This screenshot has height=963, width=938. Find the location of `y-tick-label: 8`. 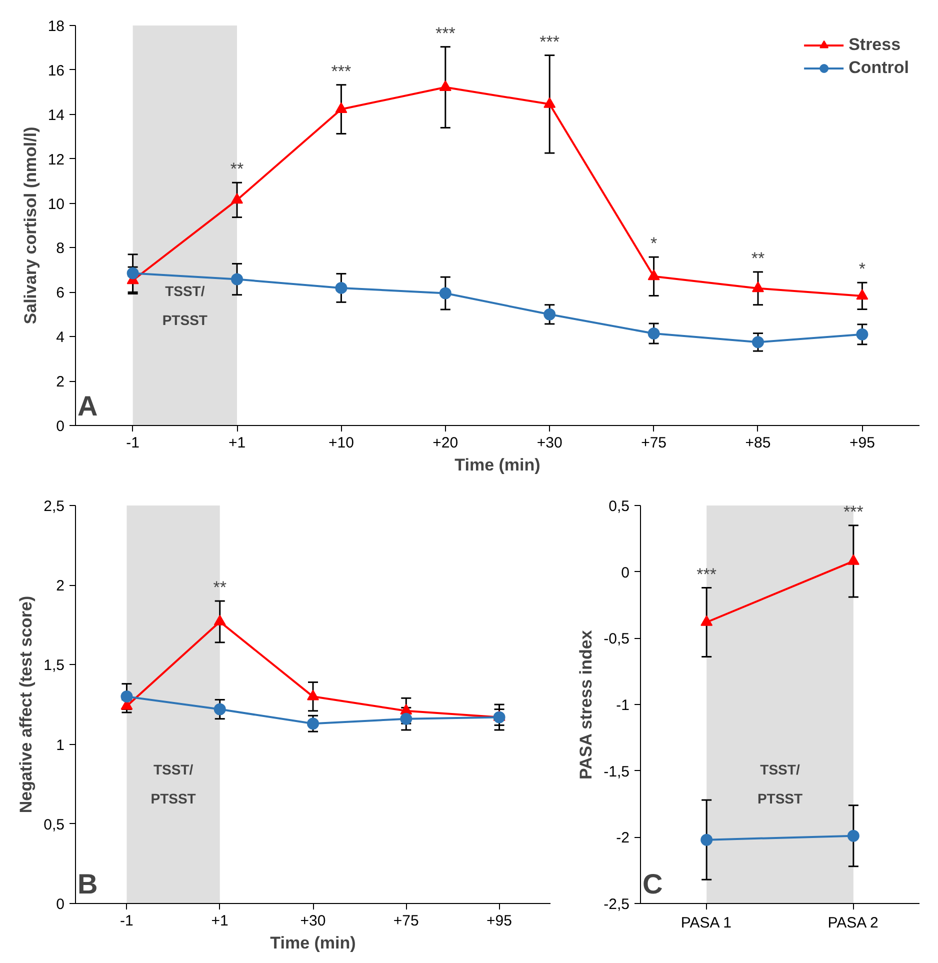

y-tick-label: 8 is located at coordinates (60, 249).